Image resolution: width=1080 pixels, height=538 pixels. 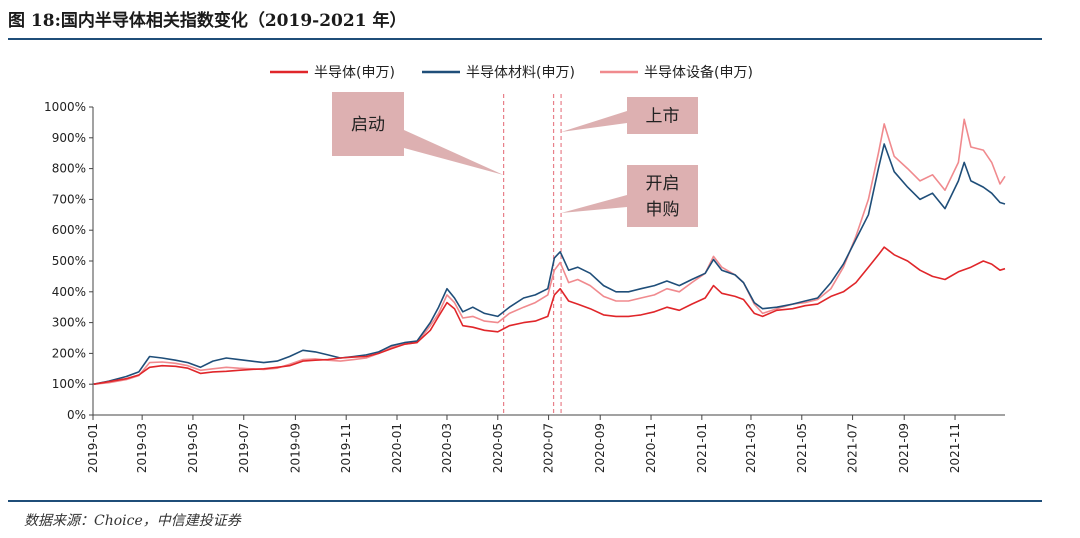 What do you see at coordinates (447, 448) in the screenshot?
I see `x-tick-label: 2020-03` at bounding box center [447, 448].